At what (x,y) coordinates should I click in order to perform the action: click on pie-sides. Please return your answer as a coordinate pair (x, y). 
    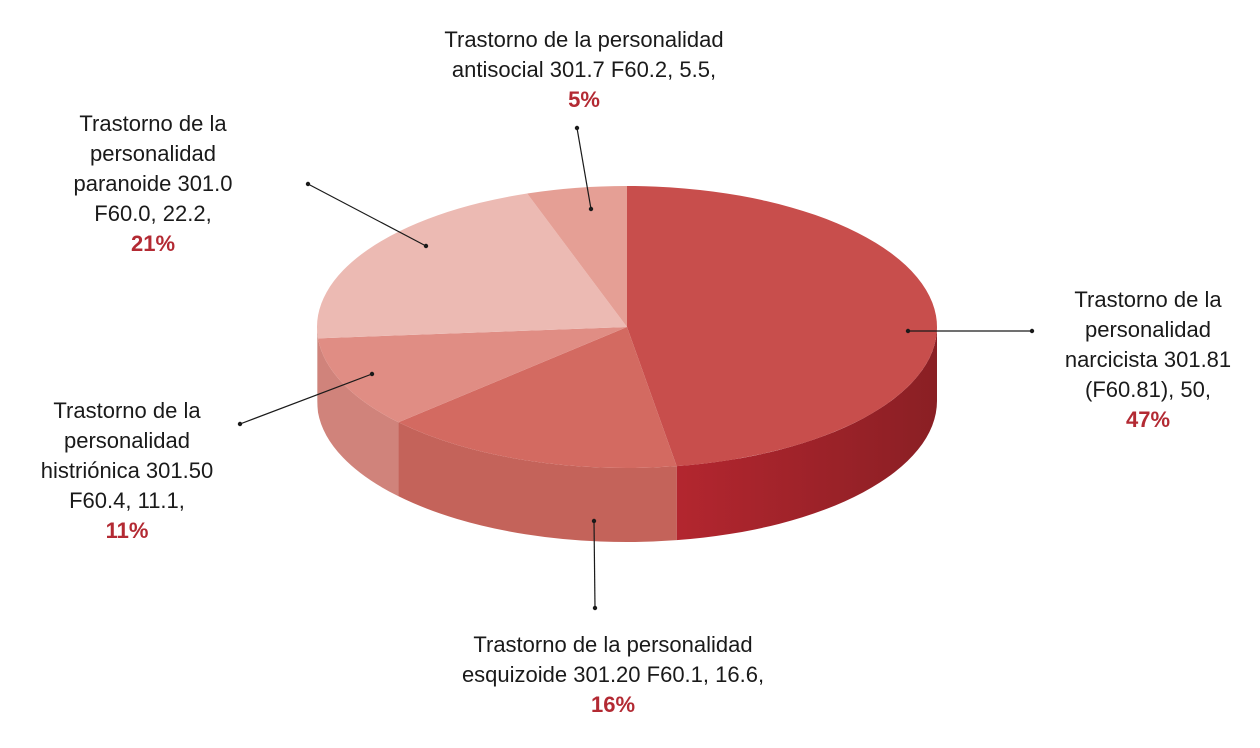
    Looking at the image, I should click on (627, 434).